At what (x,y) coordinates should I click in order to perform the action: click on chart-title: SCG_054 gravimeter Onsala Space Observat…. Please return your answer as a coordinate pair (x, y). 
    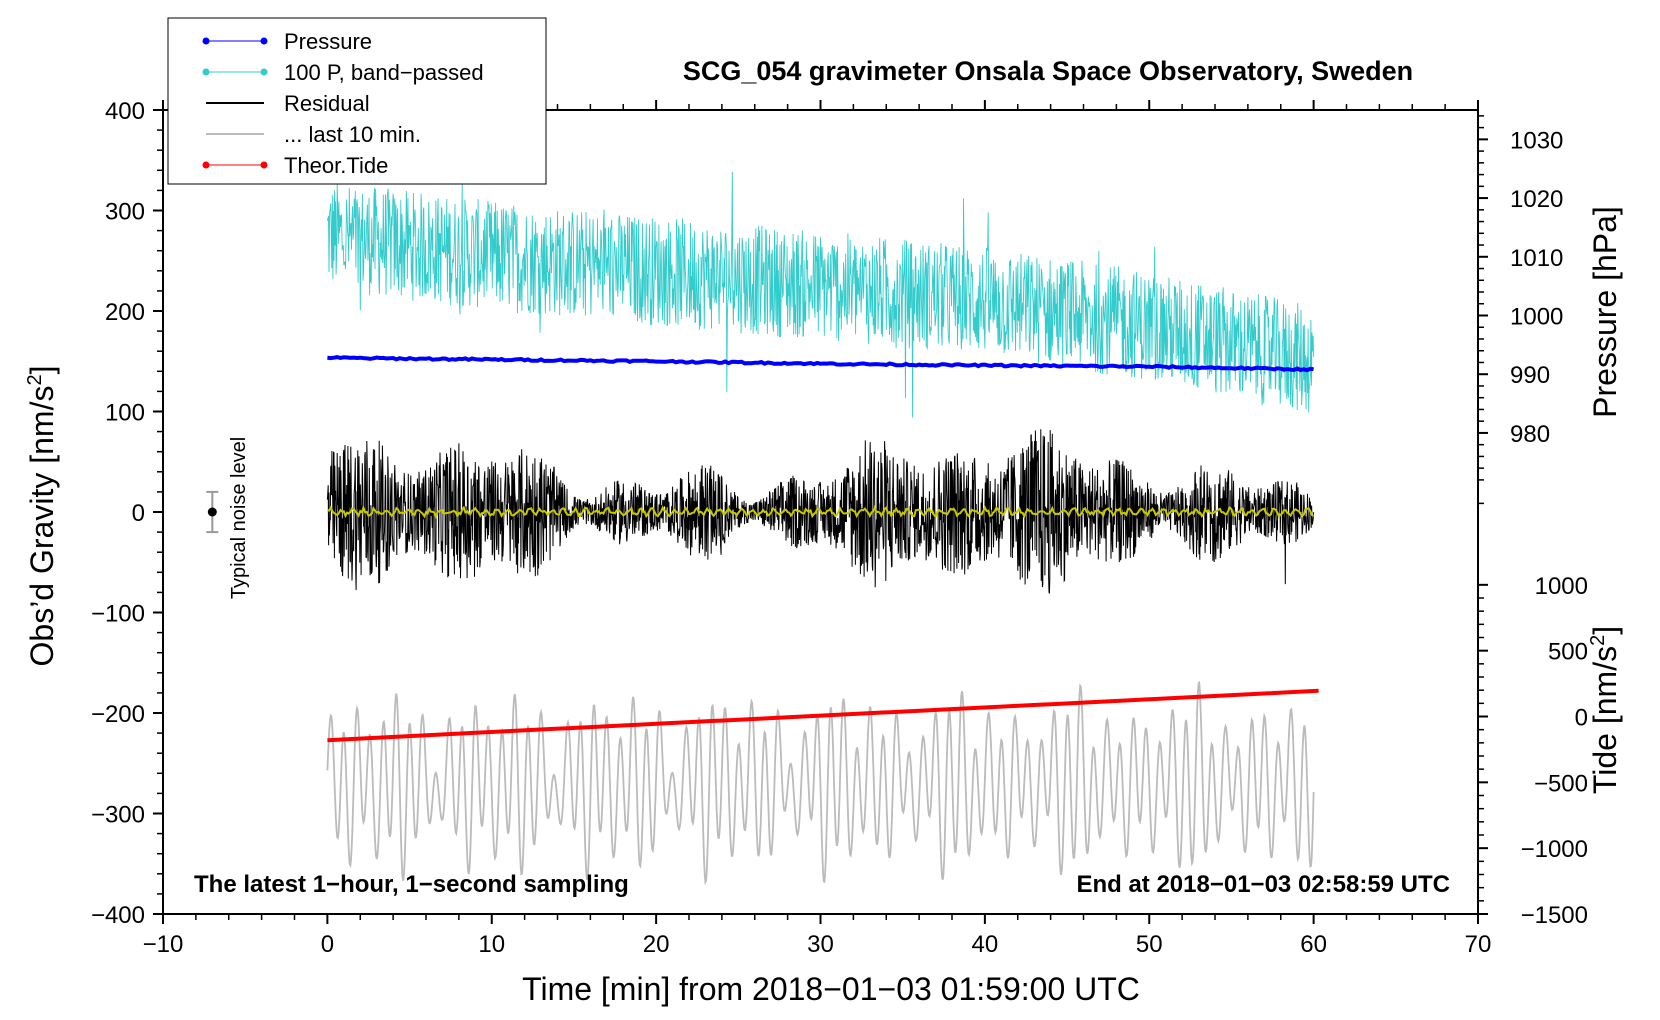
    Looking at the image, I should click on (1048, 71).